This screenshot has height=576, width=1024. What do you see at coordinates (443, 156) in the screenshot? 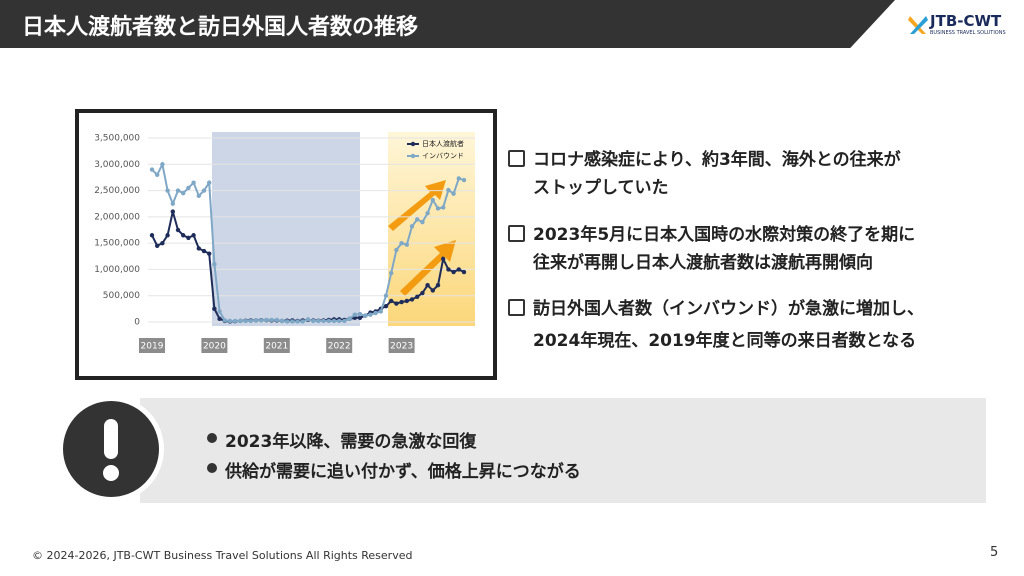
I see `legend-label: インバウンド` at bounding box center [443, 156].